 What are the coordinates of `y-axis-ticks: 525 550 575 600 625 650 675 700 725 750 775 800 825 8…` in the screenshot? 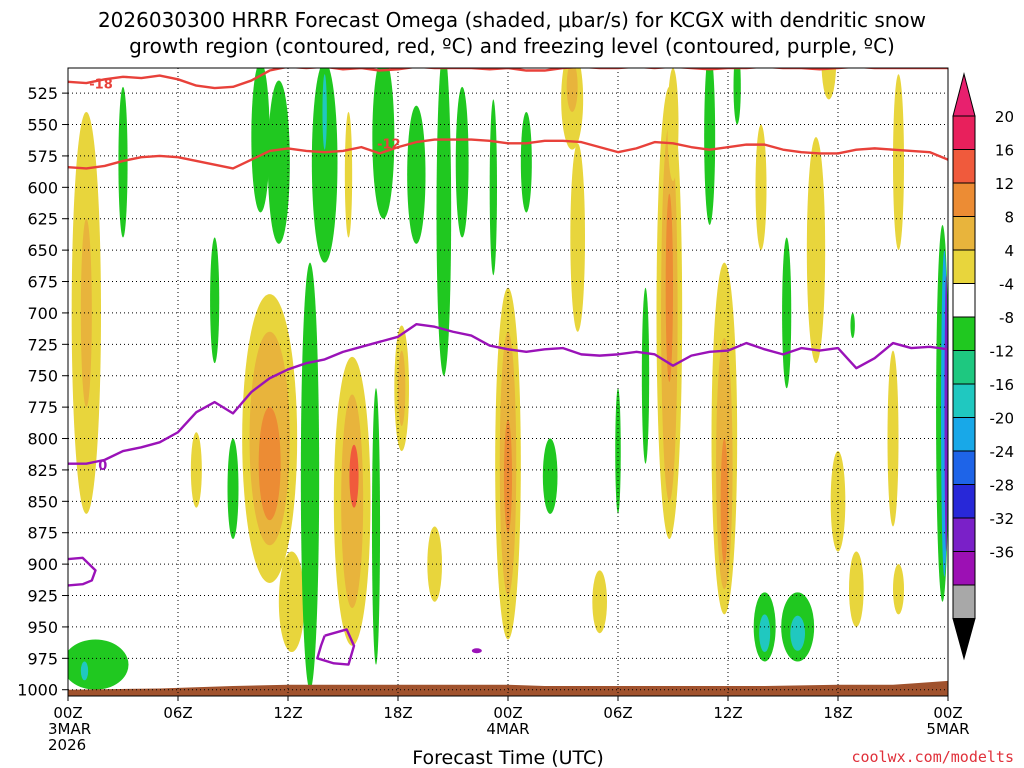 It's located at (42, 392).